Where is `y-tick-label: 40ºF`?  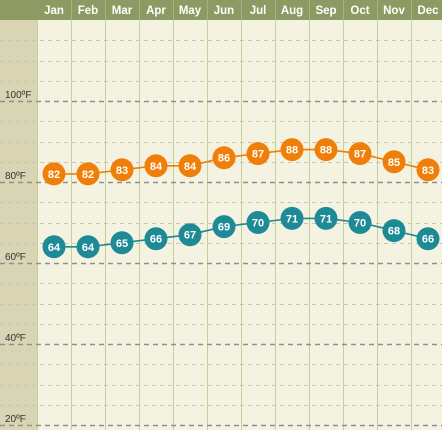
y-tick-label: 40ºF is located at coordinates (15, 338).